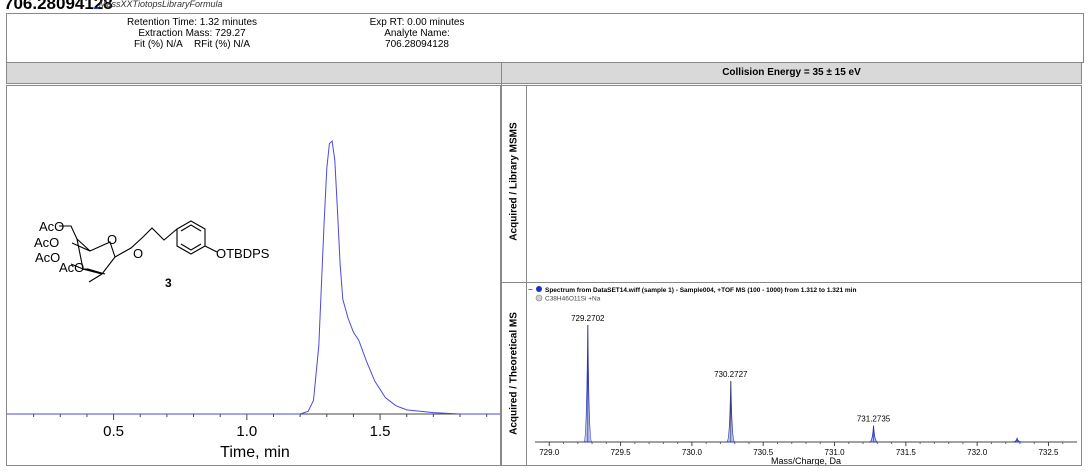 The height and width of the screenshot is (471, 1088). Describe the element at coordinates (192, 45) in the screenshot. I see `fit-values: Fit (%) N/A RFit (%) N/A` at that location.